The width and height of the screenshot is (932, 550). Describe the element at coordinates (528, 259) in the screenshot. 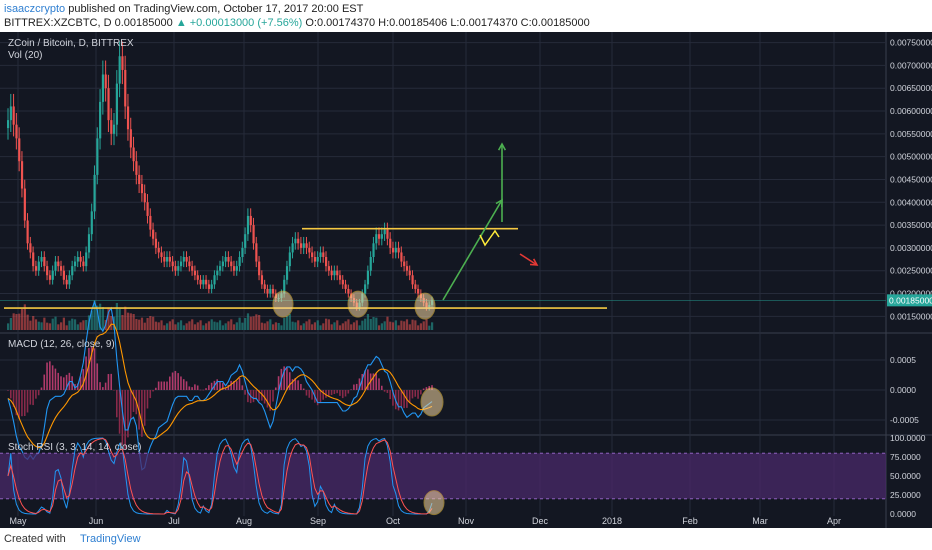

I see `arrow-breakdown-shaft` at that location.